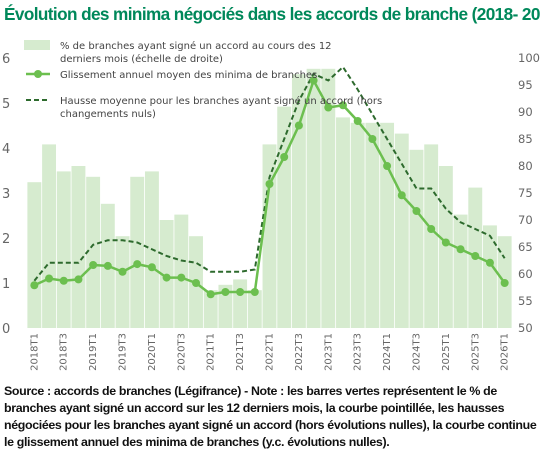 This screenshot has width=544, height=456. What do you see at coordinates (122, 271) in the screenshot?
I see `solid-point-2019T3` at bounding box center [122, 271].